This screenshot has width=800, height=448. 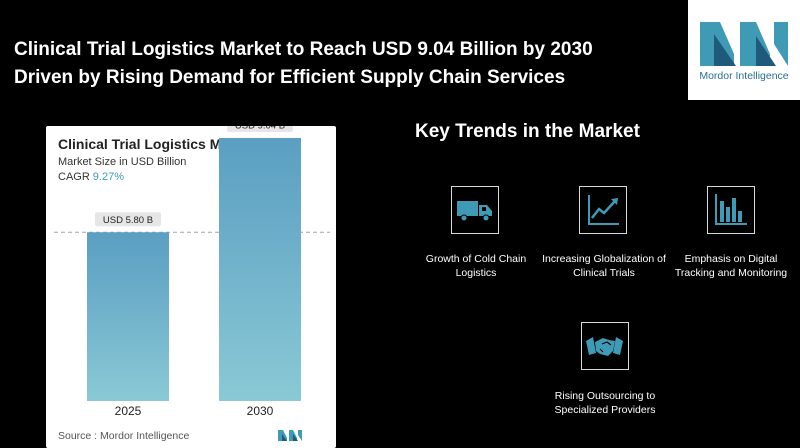 I want to click on bar-2025, so click(x=128, y=316).